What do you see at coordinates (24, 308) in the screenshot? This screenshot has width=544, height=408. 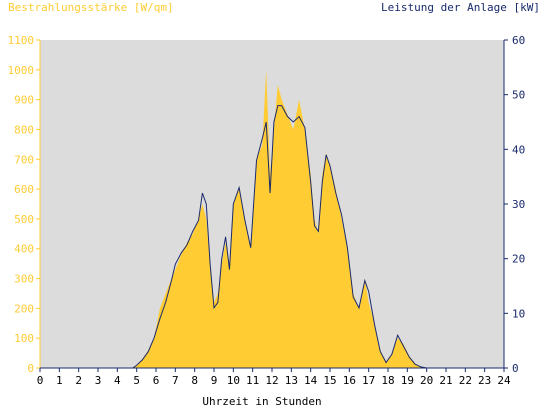 I see `left-tick-label-2: 200` at bounding box center [24, 308].